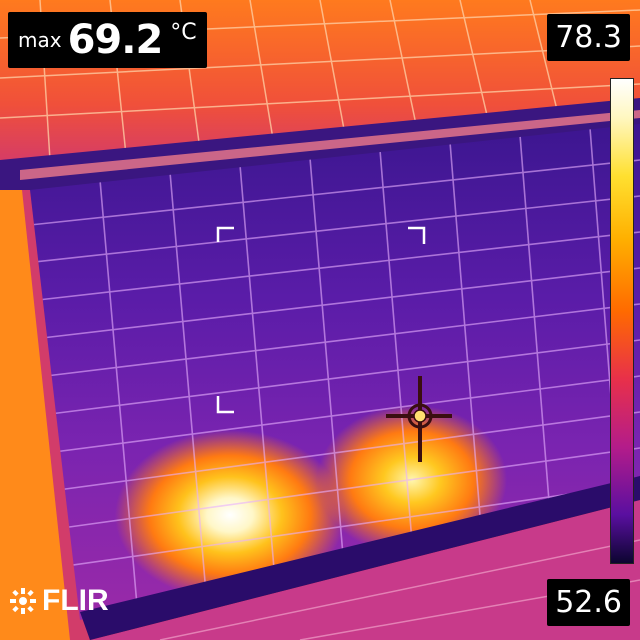 The image size is (640, 640). Describe the element at coordinates (40, 40) in the screenshot. I see `readout-label: max` at that location.